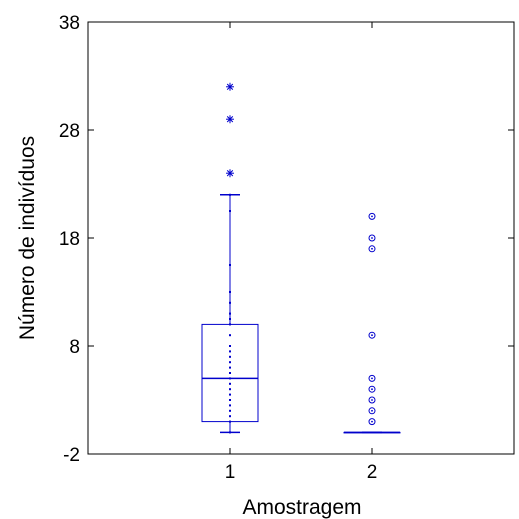 The image size is (519, 519). I want to click on y-tick-label: 8, so click(74, 347).